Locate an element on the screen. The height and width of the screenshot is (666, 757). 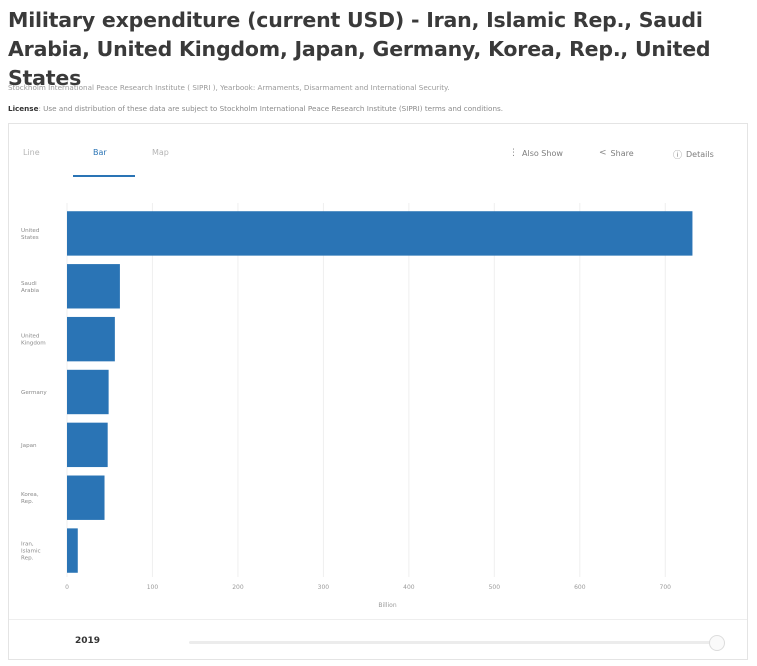
x-tick-label: 600 is located at coordinates (580, 587).